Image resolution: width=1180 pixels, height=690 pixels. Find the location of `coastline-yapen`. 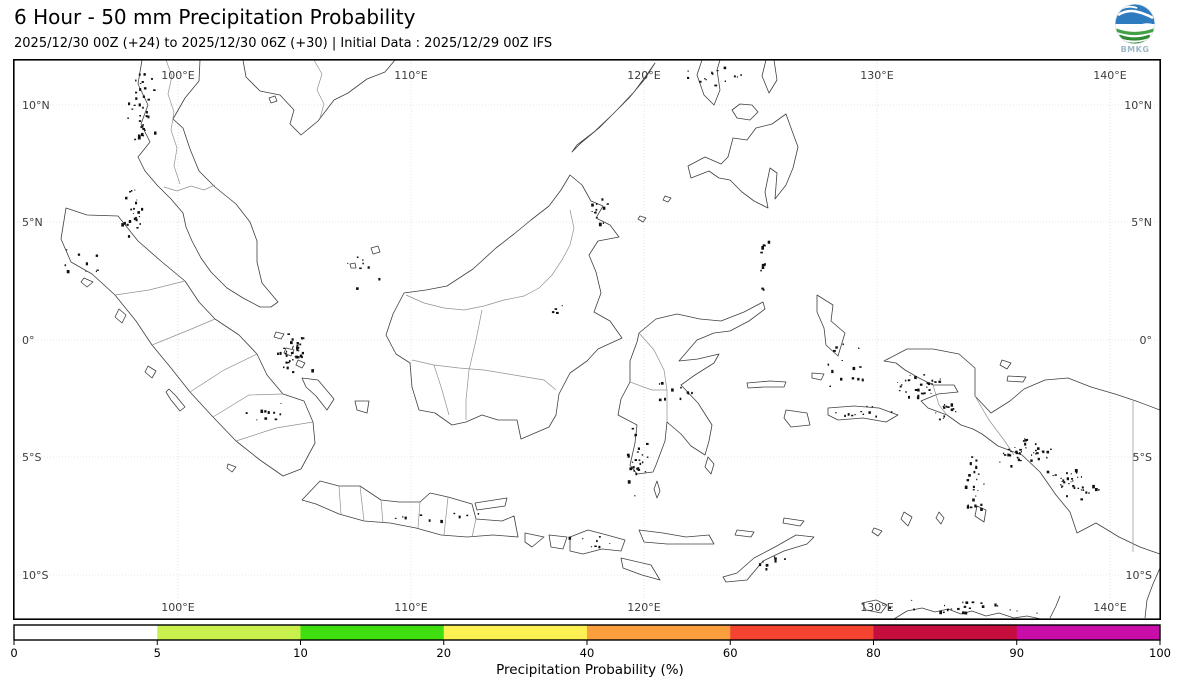

coastline-yapen is located at coordinates (1016, 379).